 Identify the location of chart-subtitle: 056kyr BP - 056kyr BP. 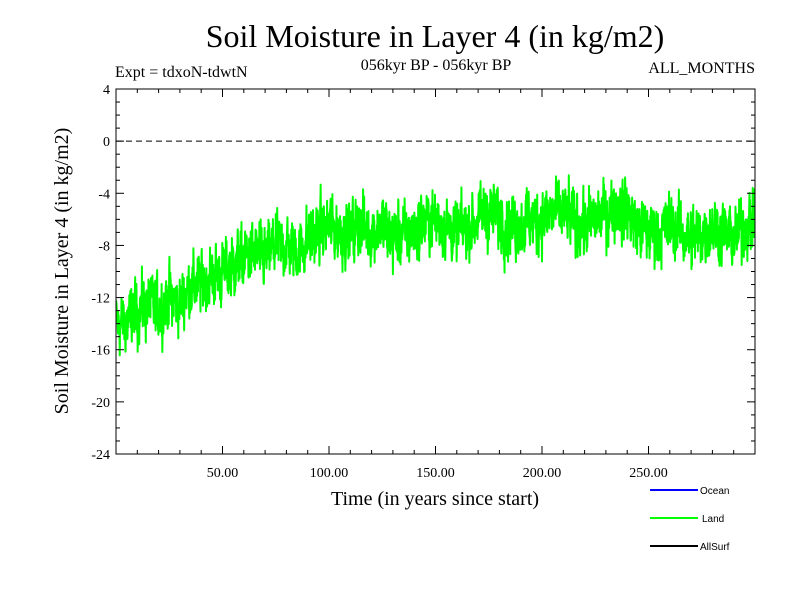
(436, 65).